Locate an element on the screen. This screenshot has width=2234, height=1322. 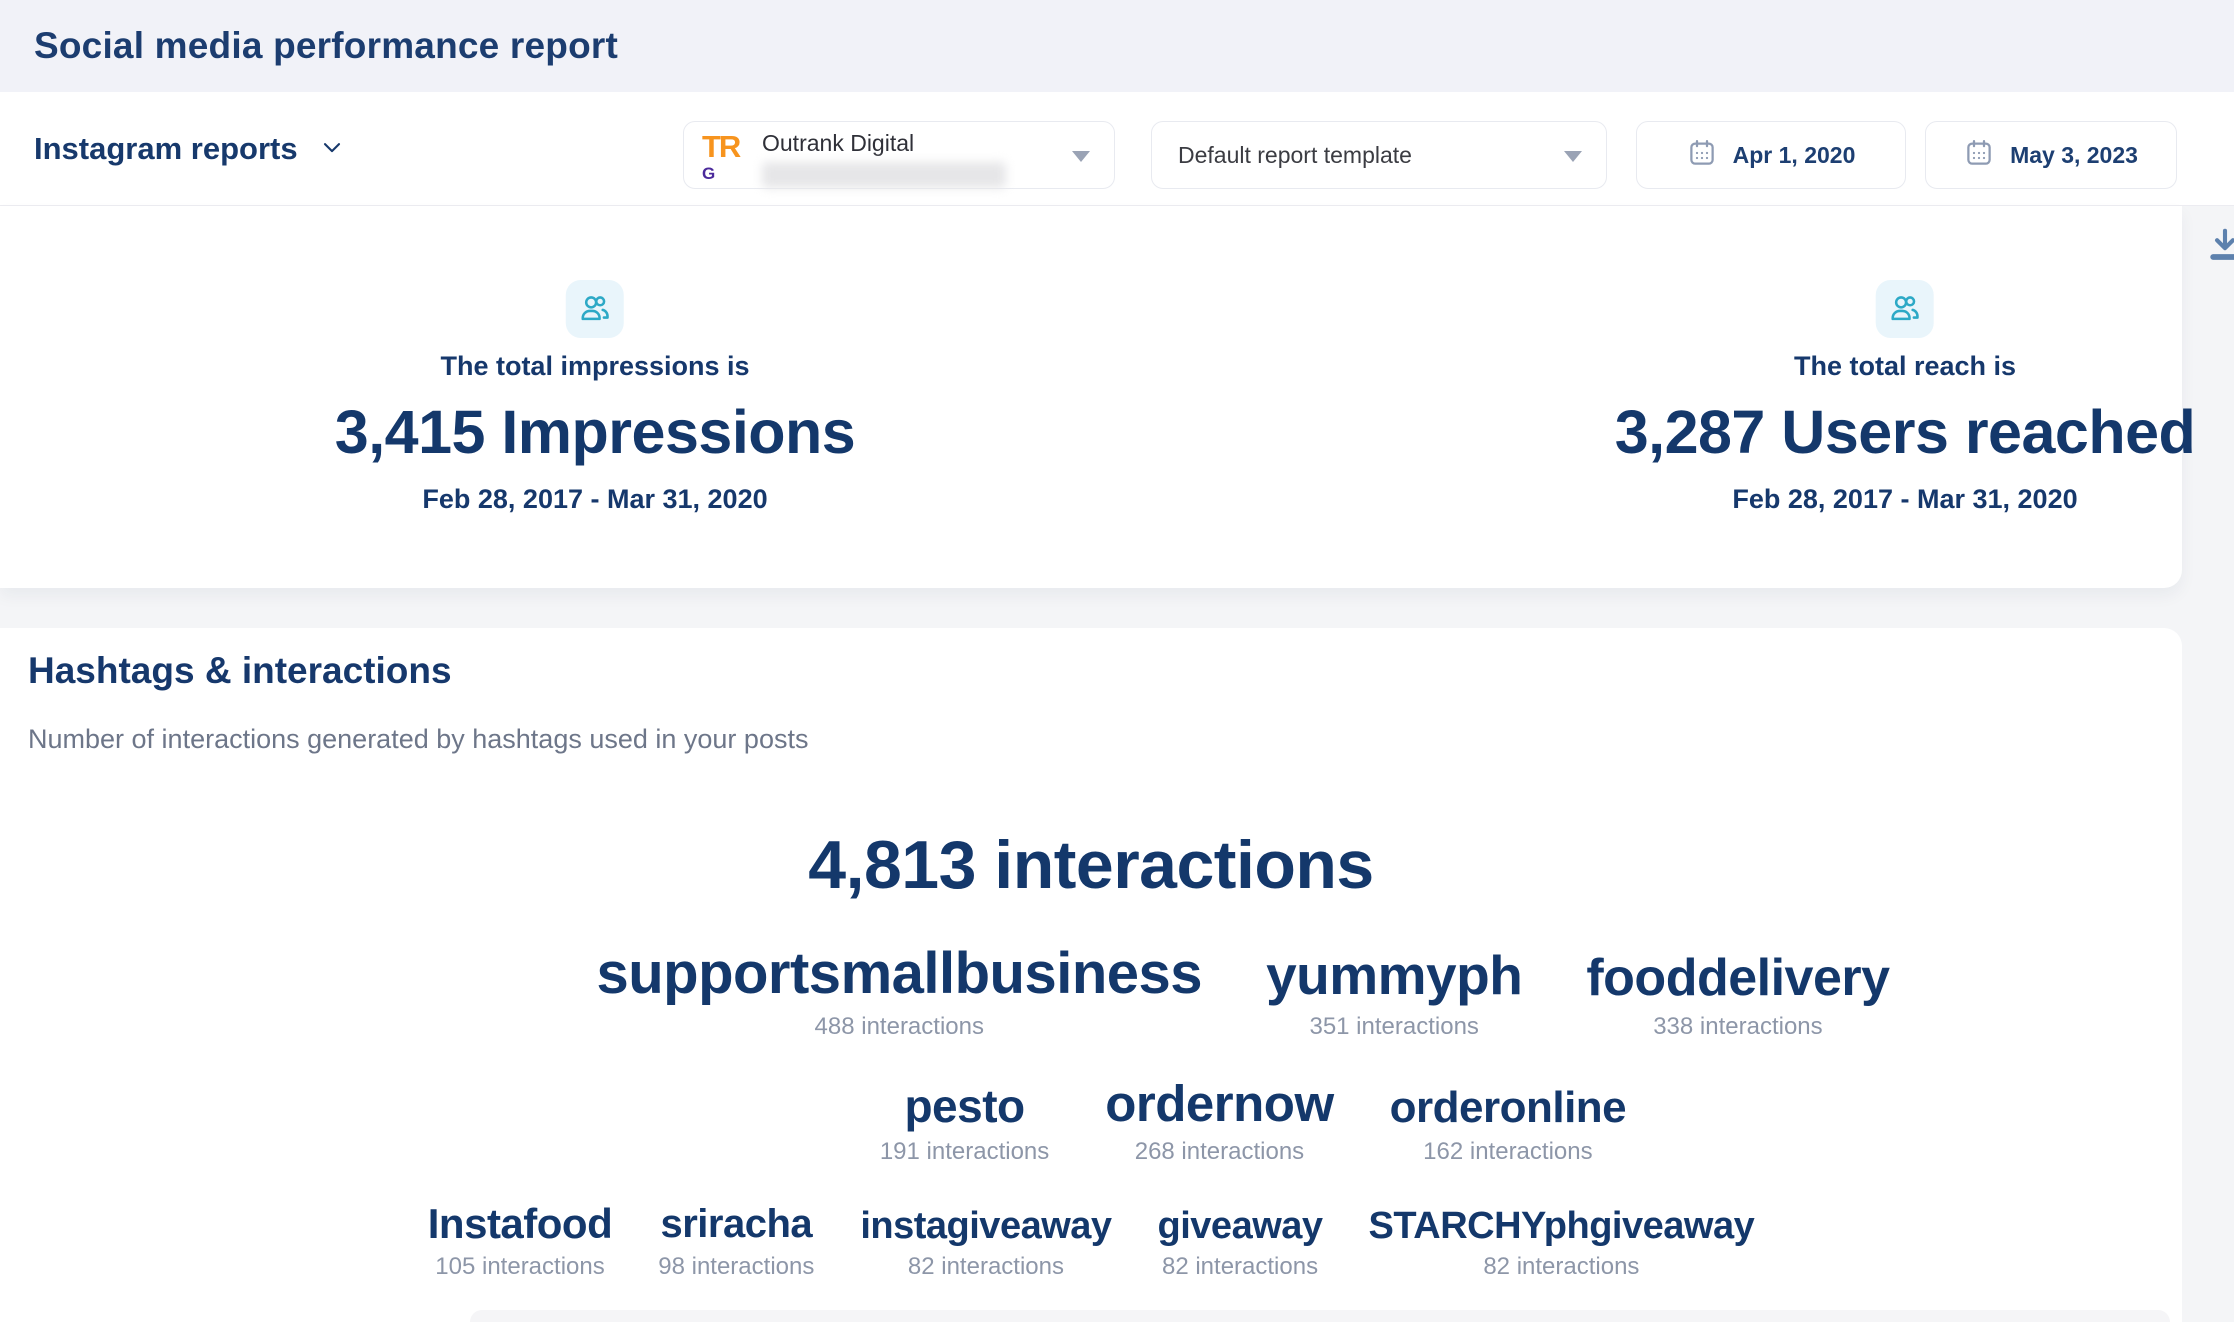
reach-period: Feb 28, 2017 - Mar 31, 2020 is located at coordinates (1905, 499).